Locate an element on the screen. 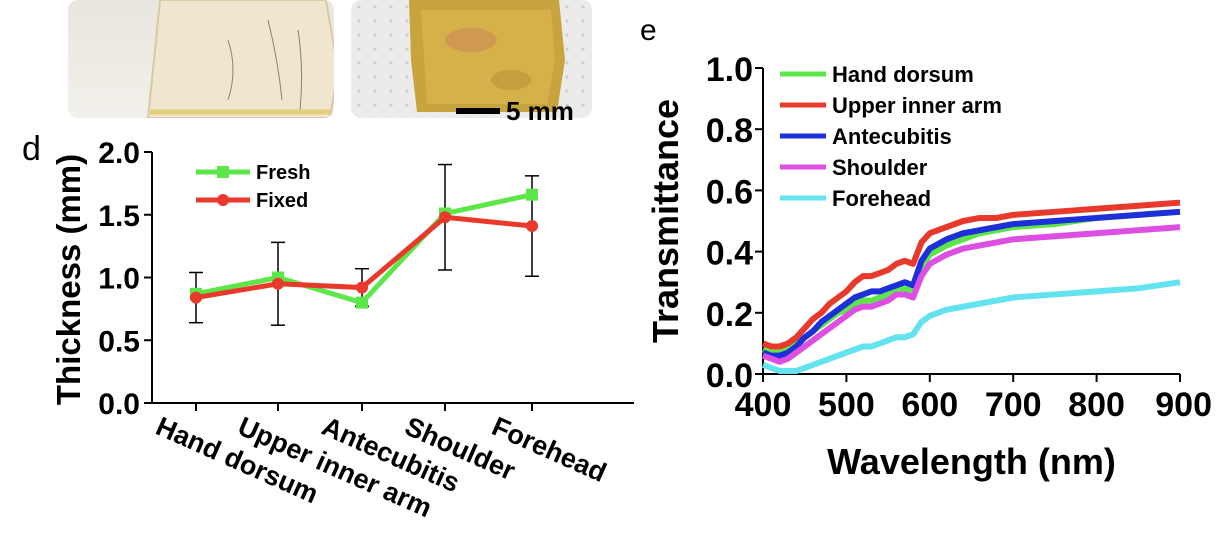  y-tick-label: 0.4 is located at coordinates (729, 254).